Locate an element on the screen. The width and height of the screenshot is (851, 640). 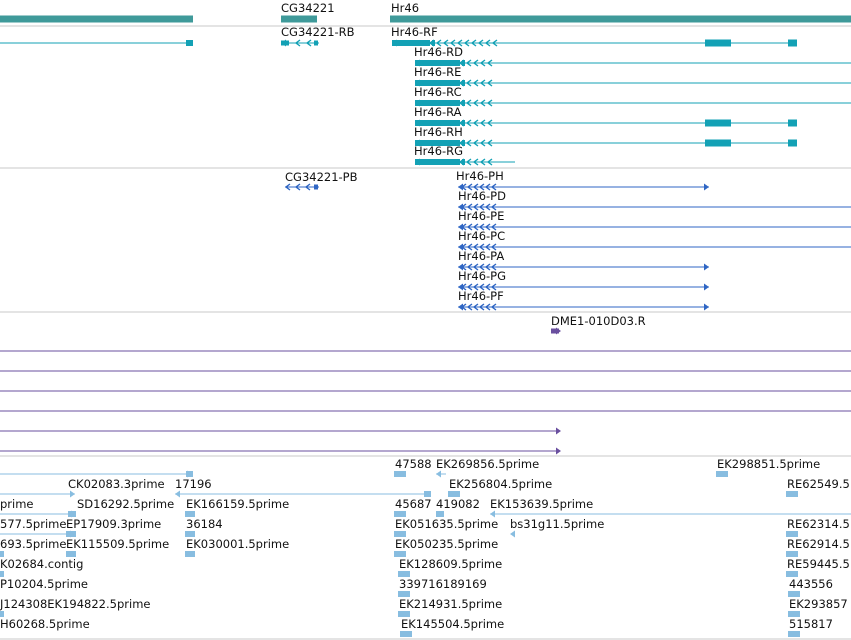
feature-label: 577.5prime is located at coordinates (33, 524).